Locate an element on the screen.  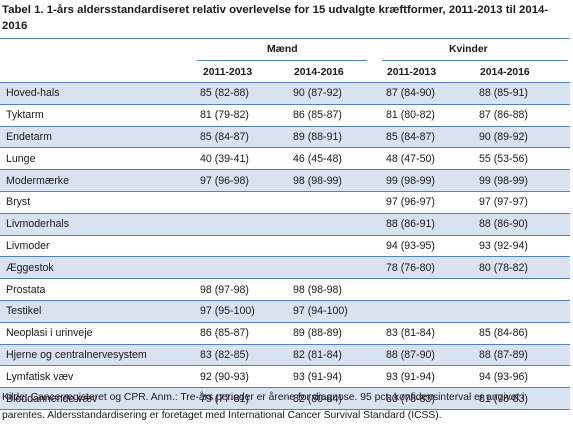
column-header-women-2014: 2014-2016 is located at coordinates (505, 72).